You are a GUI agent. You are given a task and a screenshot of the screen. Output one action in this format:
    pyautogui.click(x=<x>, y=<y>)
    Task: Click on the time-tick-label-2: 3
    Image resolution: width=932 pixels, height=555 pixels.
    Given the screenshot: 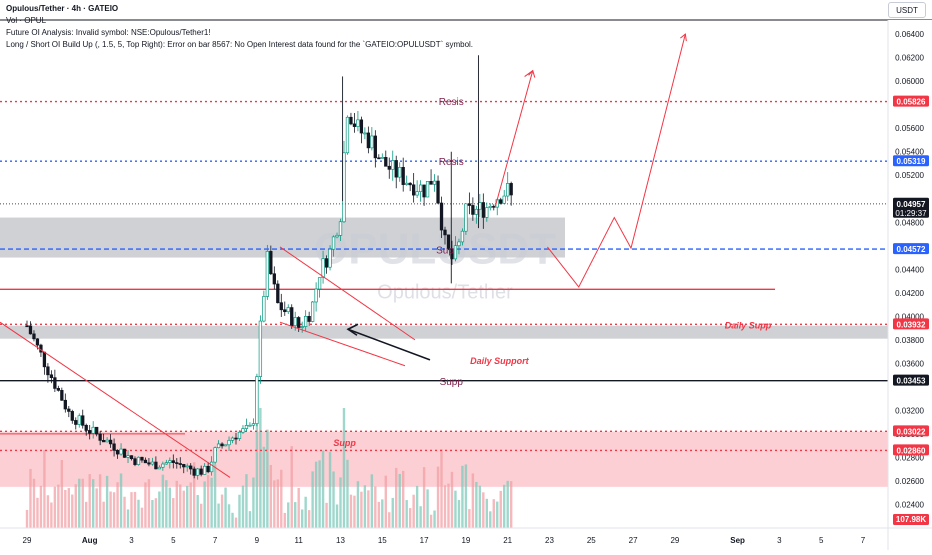 What is the action you would take?
    pyautogui.click(x=131, y=540)
    